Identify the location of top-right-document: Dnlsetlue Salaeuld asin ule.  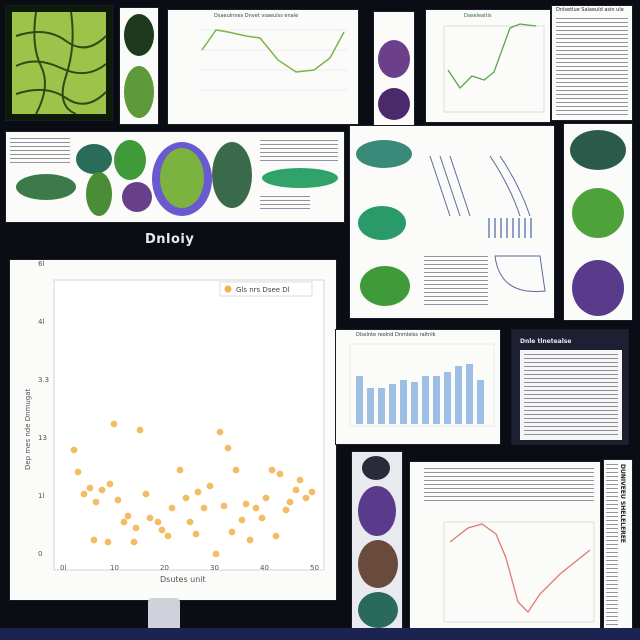
(592, 63).